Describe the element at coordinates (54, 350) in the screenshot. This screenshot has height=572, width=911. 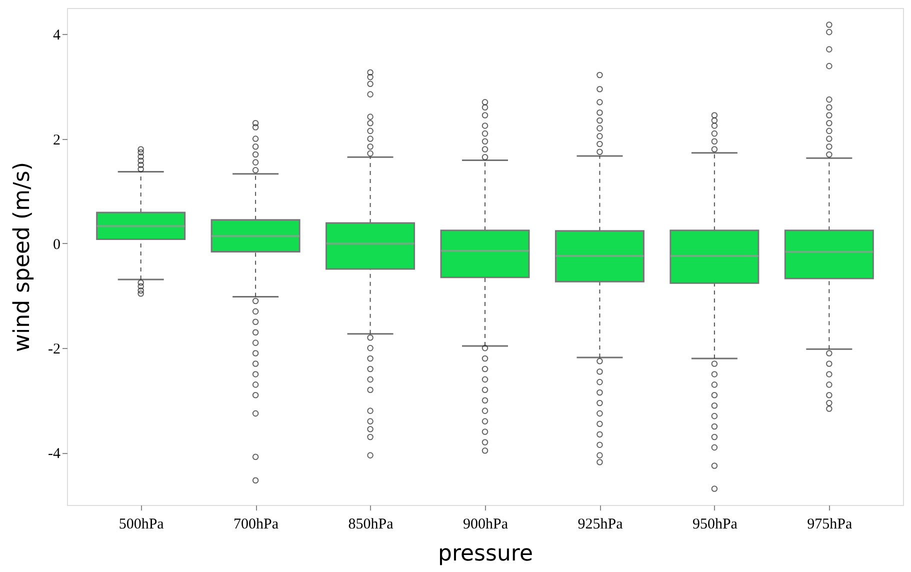
I see `y-tick-label: -2` at that location.